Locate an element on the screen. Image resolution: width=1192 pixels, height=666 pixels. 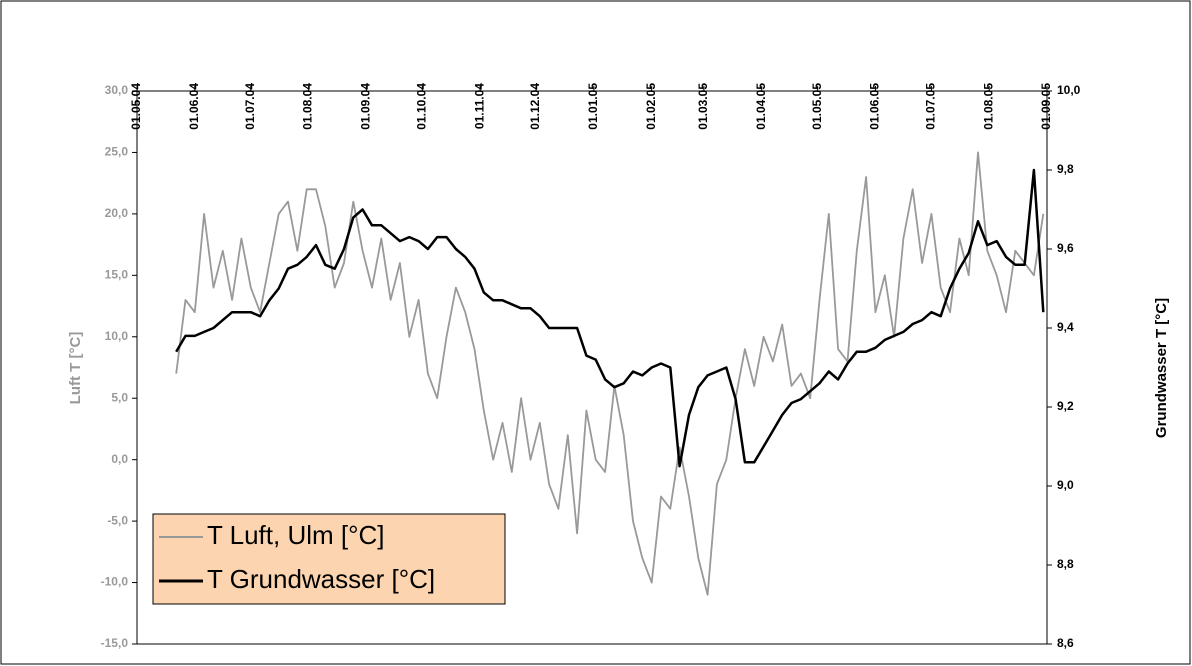
y-tick-label: 15,0 is located at coordinates (117, 275).